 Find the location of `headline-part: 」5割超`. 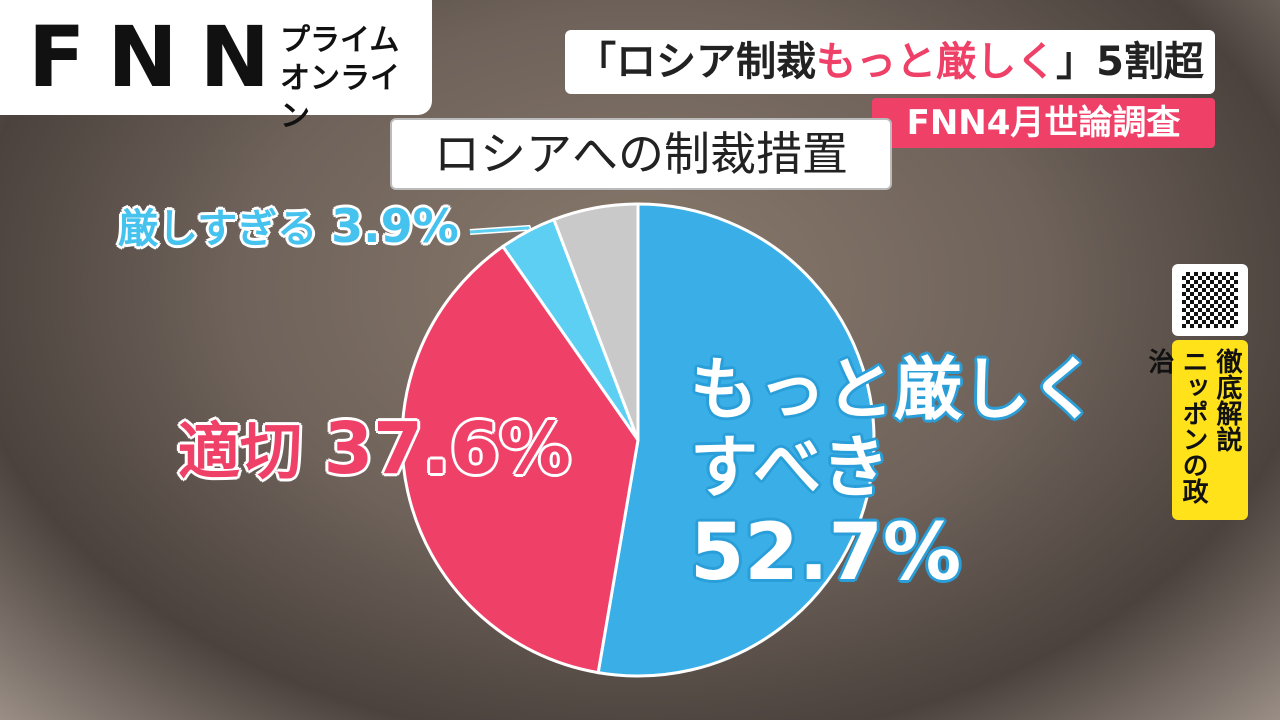

headline-part: 」5割超 is located at coordinates (1130, 62).